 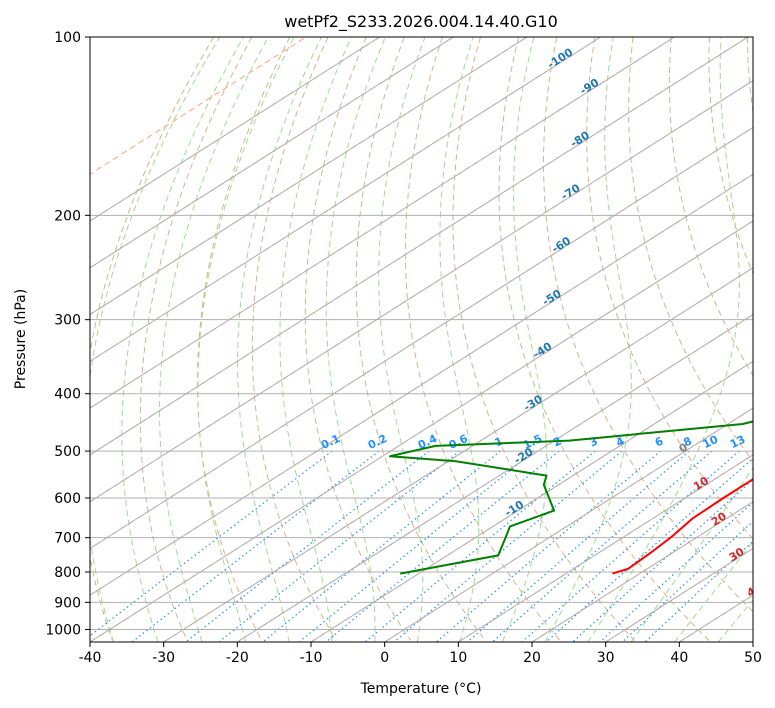 What do you see at coordinates (67, 499) in the screenshot?
I see `y-tick-label: 600` at bounding box center [67, 499].